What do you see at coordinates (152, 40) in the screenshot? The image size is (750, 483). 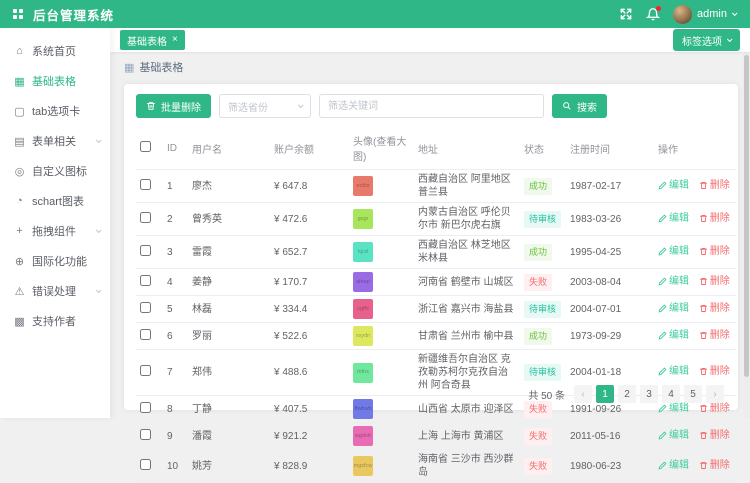 I see `tab-basic-table: 基础表格 ×` at bounding box center [152, 40].